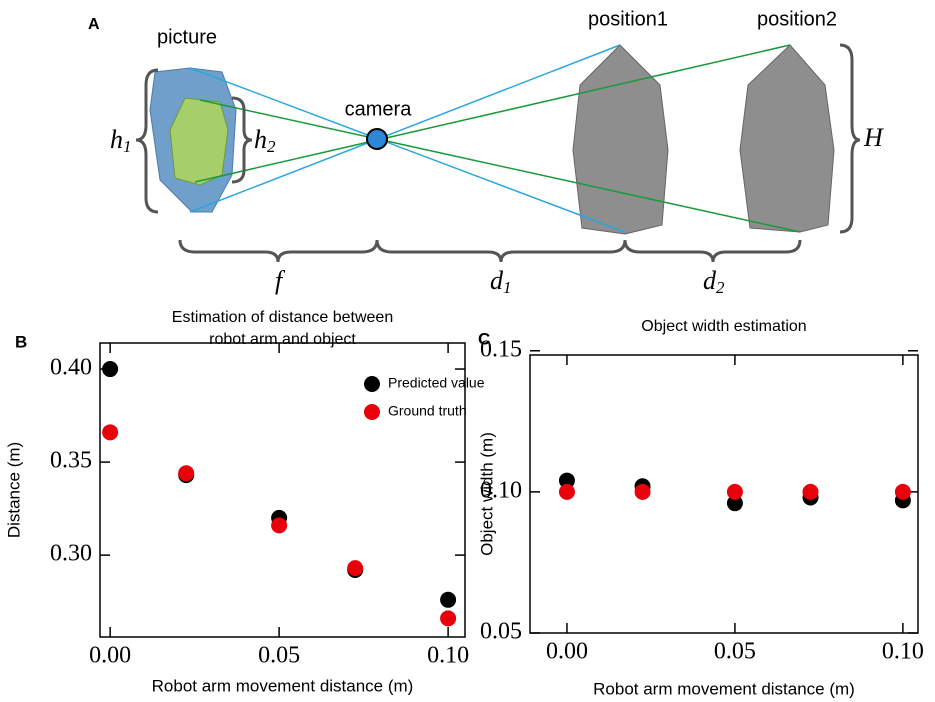 This screenshot has width=935, height=702. Describe the element at coordinates (720, 287) in the screenshot. I see `d2-sub: 2` at that location.